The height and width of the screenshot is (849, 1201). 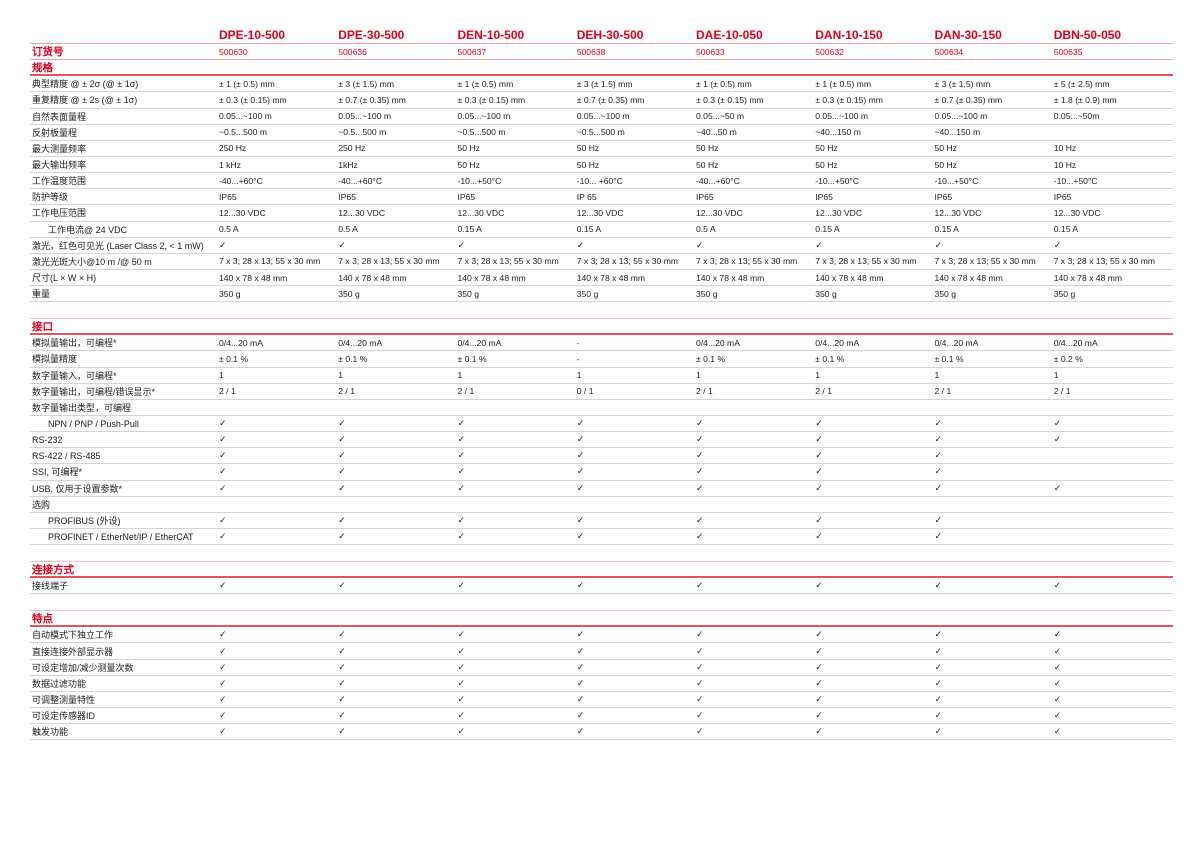 What do you see at coordinates (372, 99) in the screenshot?
I see `cell-value: ± 0.7 (± 0.35) mm` at bounding box center [372, 99].